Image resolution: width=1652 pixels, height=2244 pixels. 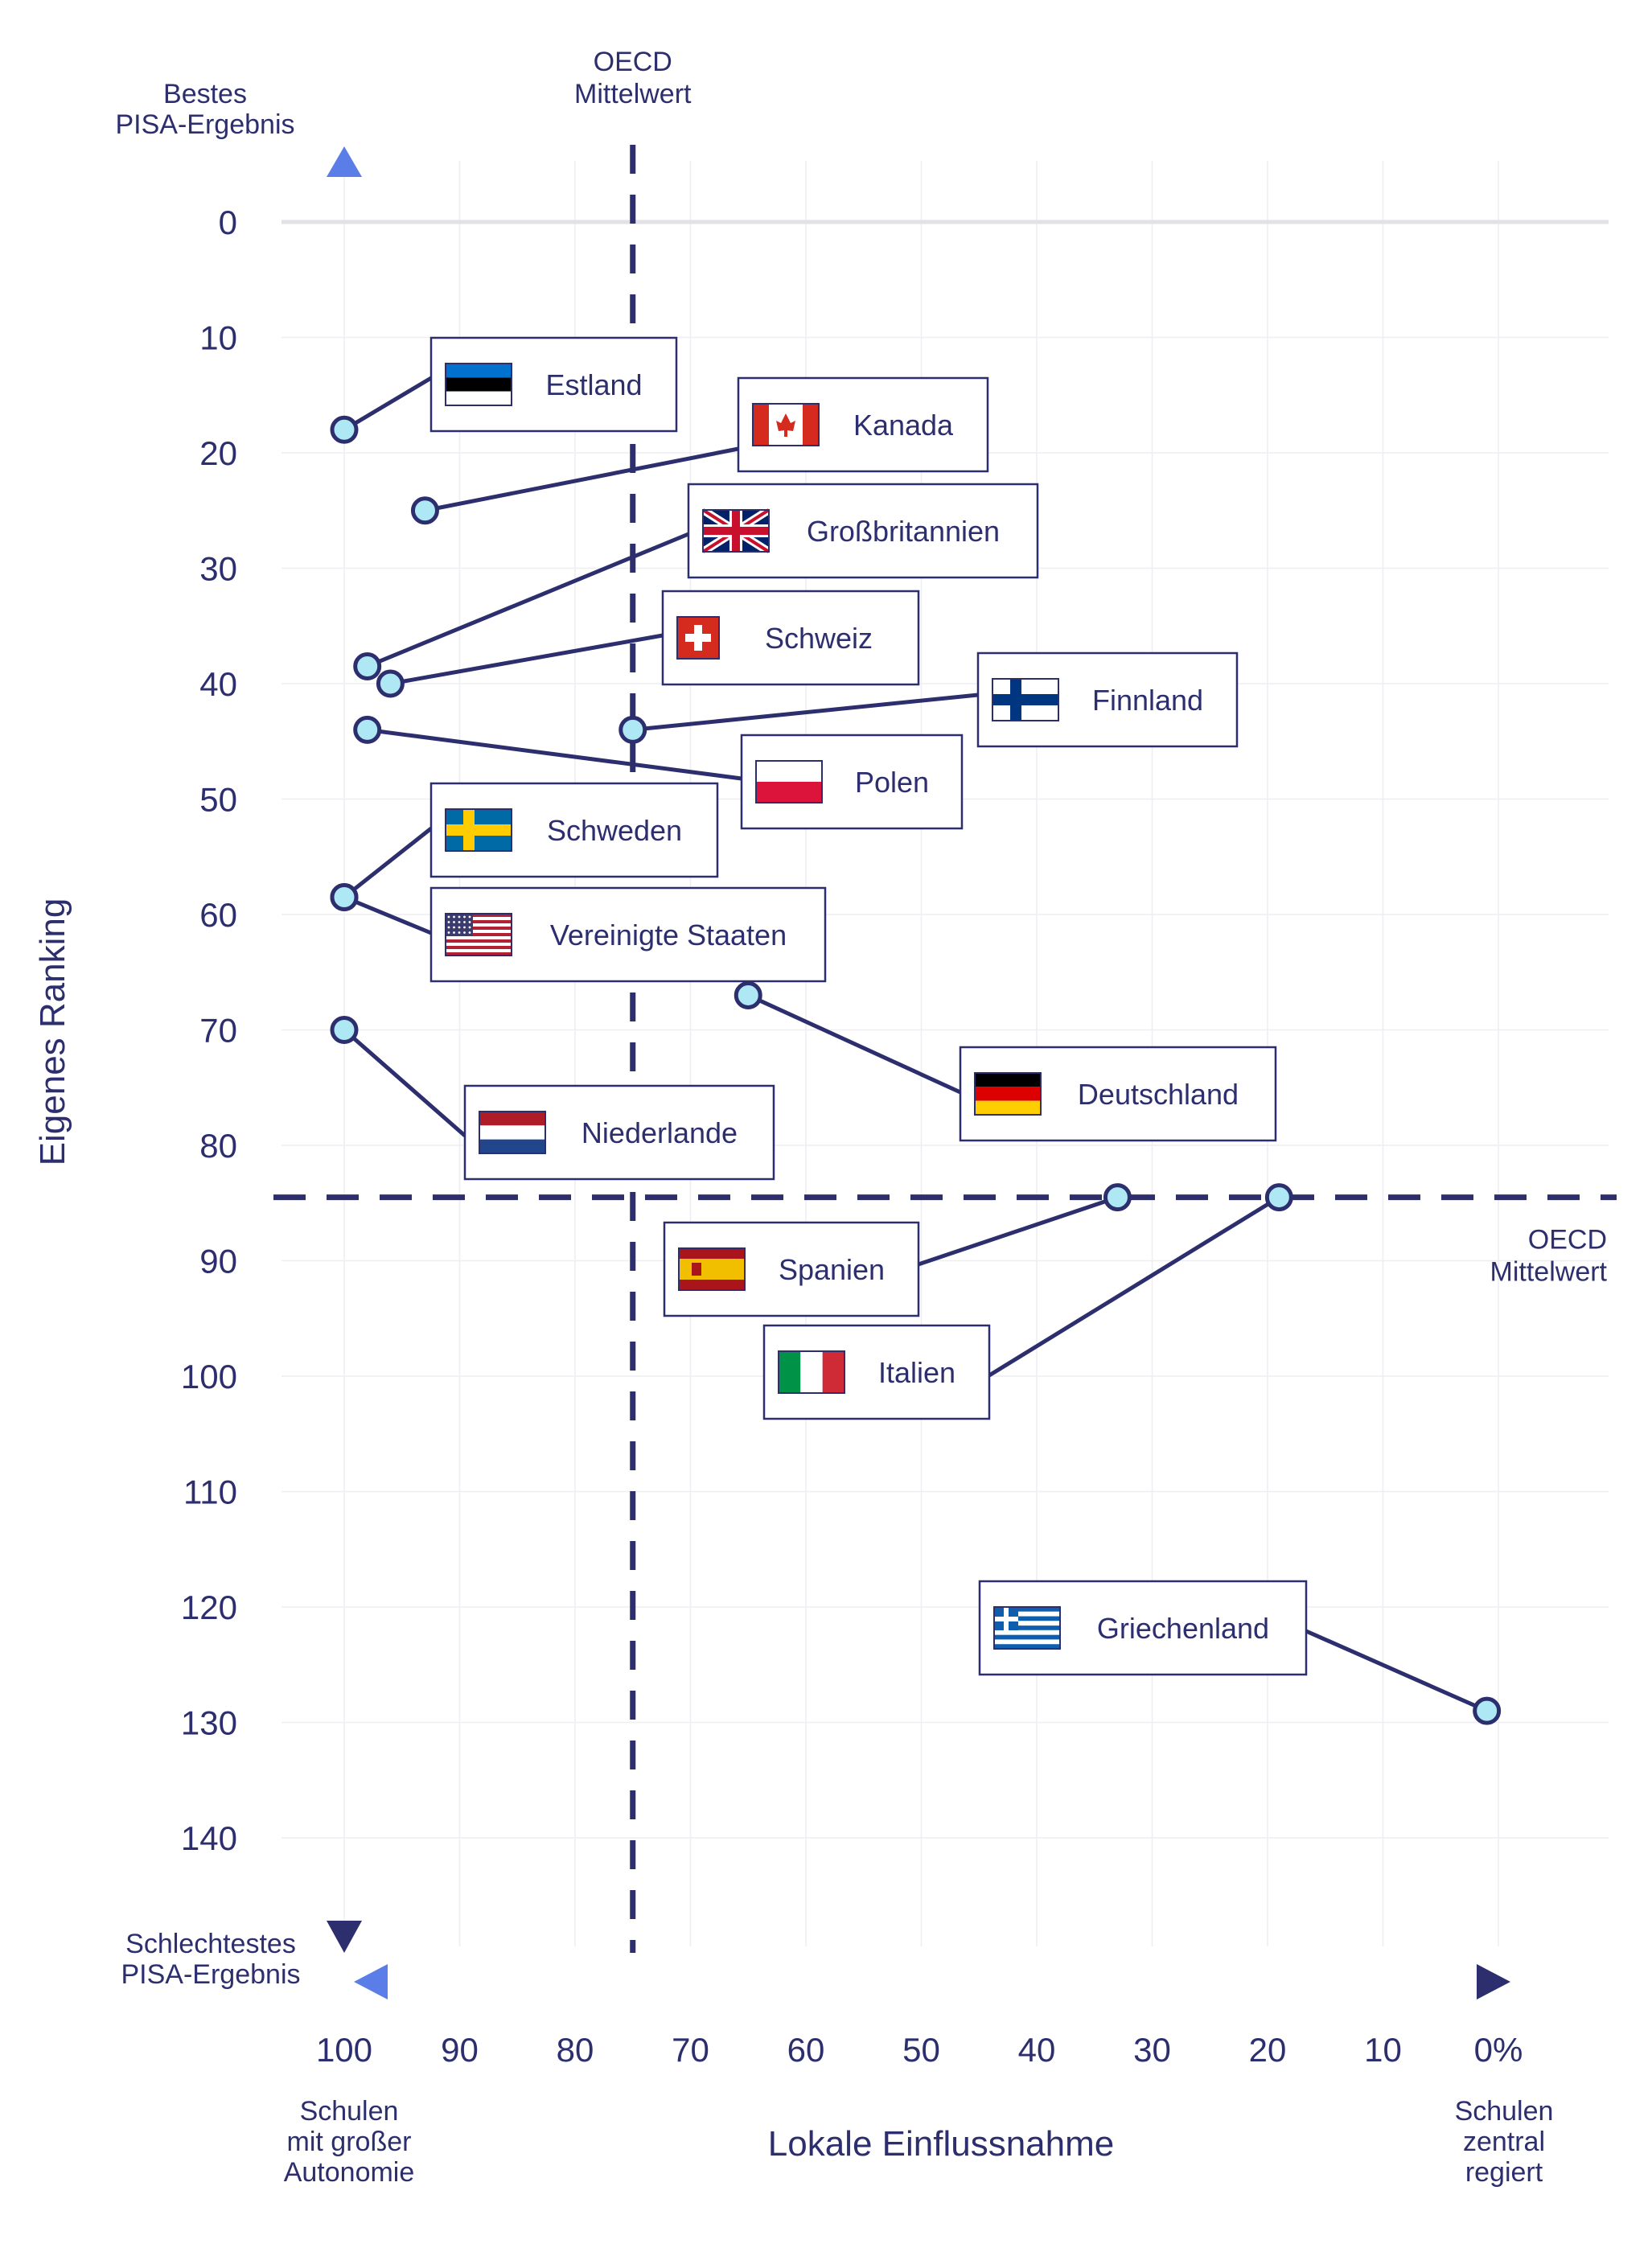 What do you see at coordinates (209, 1723) in the screenshot?
I see `y-tick-label: 130` at bounding box center [209, 1723].